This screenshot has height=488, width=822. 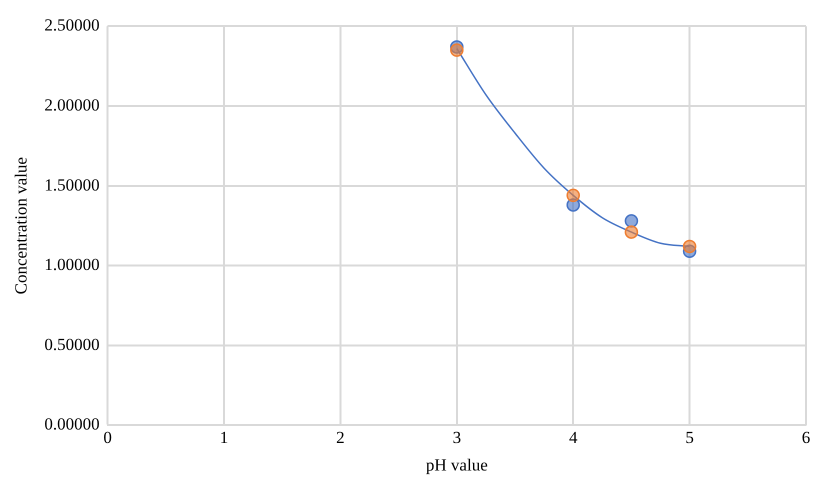 What do you see at coordinates (107, 437) in the screenshot?
I see `x-tick-label: 0` at bounding box center [107, 437].